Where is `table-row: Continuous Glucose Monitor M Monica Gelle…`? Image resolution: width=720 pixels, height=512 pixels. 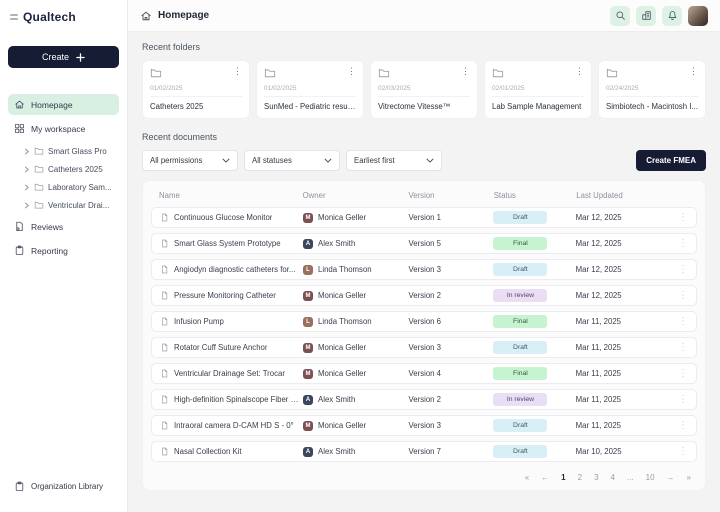 table-row: Continuous Glucose Monitor M Monica Gelle… is located at coordinates (424, 217).